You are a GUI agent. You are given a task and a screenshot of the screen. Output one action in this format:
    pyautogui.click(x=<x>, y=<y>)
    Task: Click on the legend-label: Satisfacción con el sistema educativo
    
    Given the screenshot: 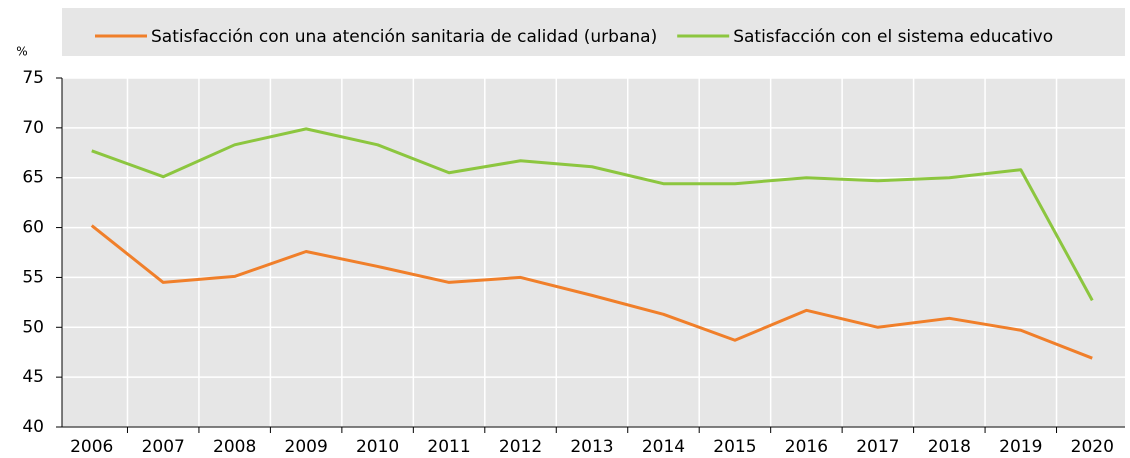 What is the action you would take?
    pyautogui.click(x=893, y=37)
    